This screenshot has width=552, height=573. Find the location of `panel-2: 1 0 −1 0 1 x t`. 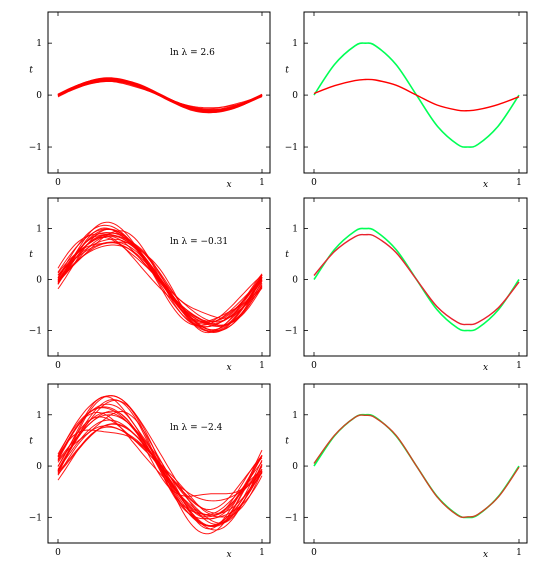

panel-2: 1 0 −1 0 1 x t is located at coordinates (406, 100).